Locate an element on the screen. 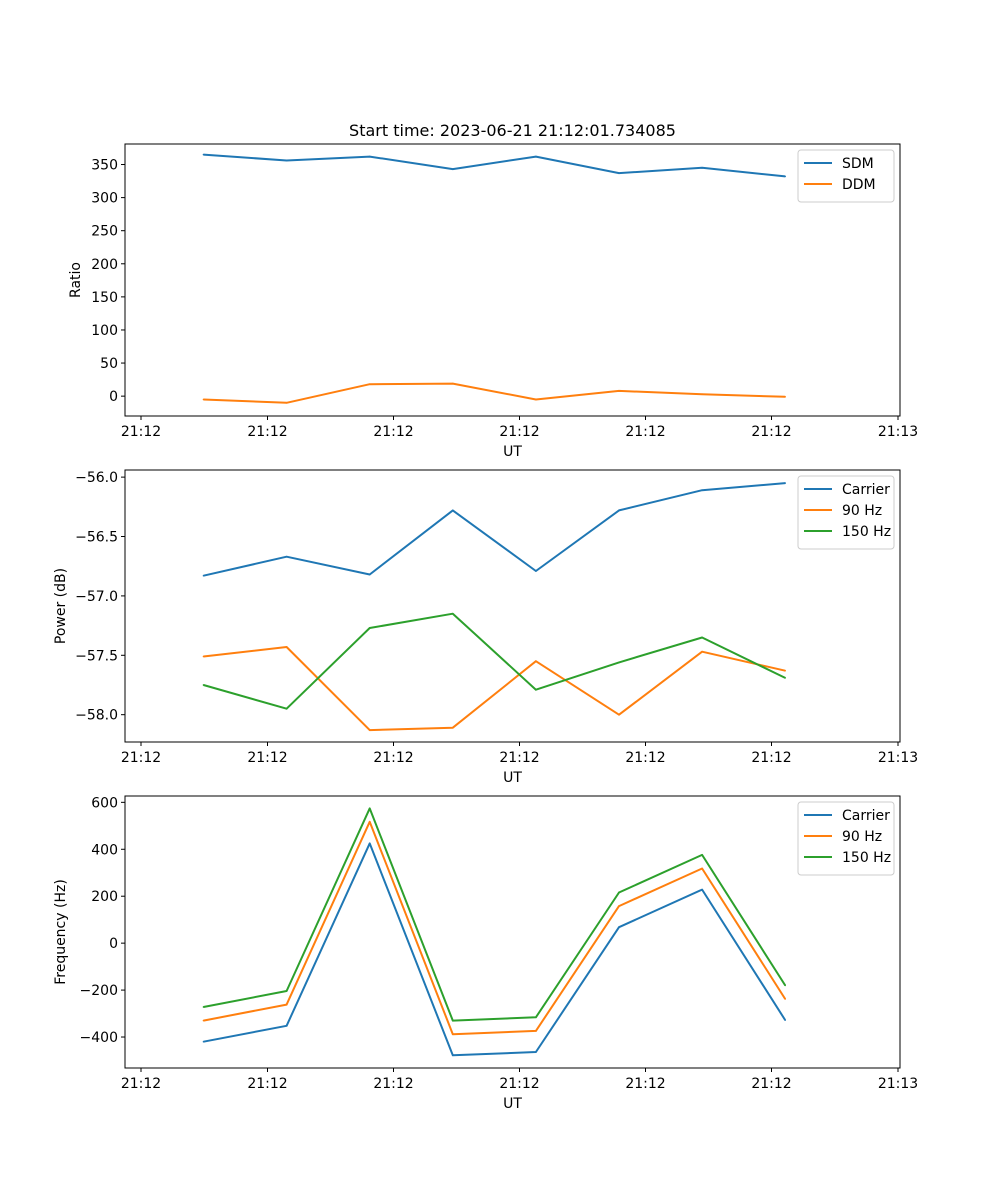 The width and height of the screenshot is (1000, 1200). panel-2-series-line-90-hz is located at coordinates (494, 689).